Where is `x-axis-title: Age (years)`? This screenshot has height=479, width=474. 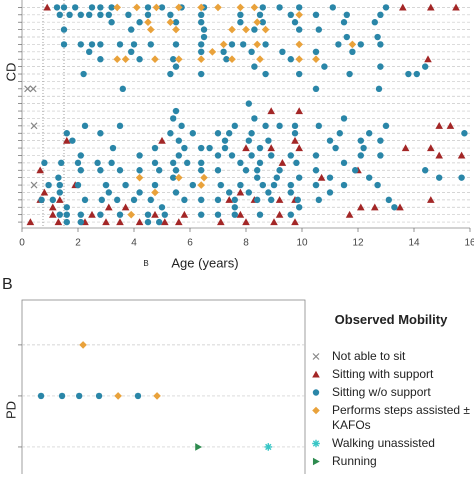 x-axis-title: Age (years) is located at coordinates (204, 262).